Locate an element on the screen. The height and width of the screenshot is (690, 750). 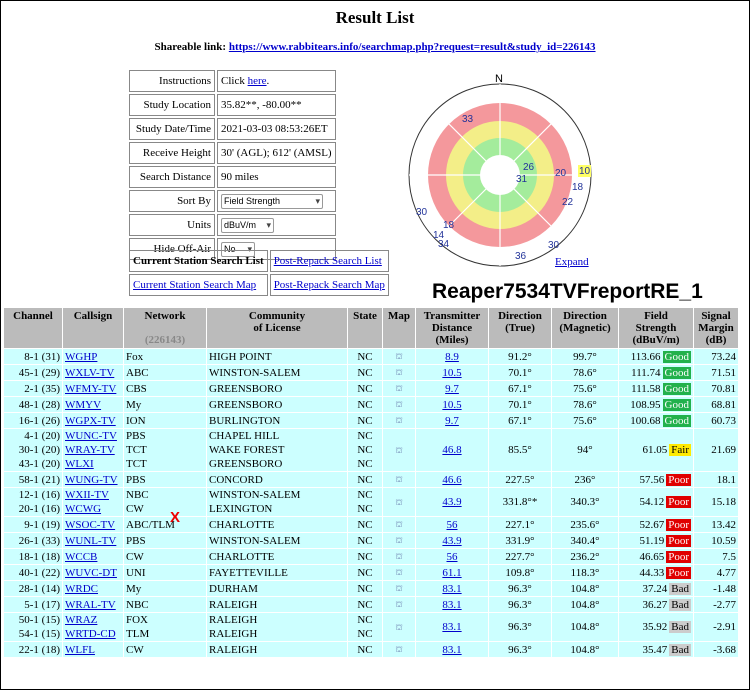
distance-link-value: 8.9 is located at coordinates (452, 356).